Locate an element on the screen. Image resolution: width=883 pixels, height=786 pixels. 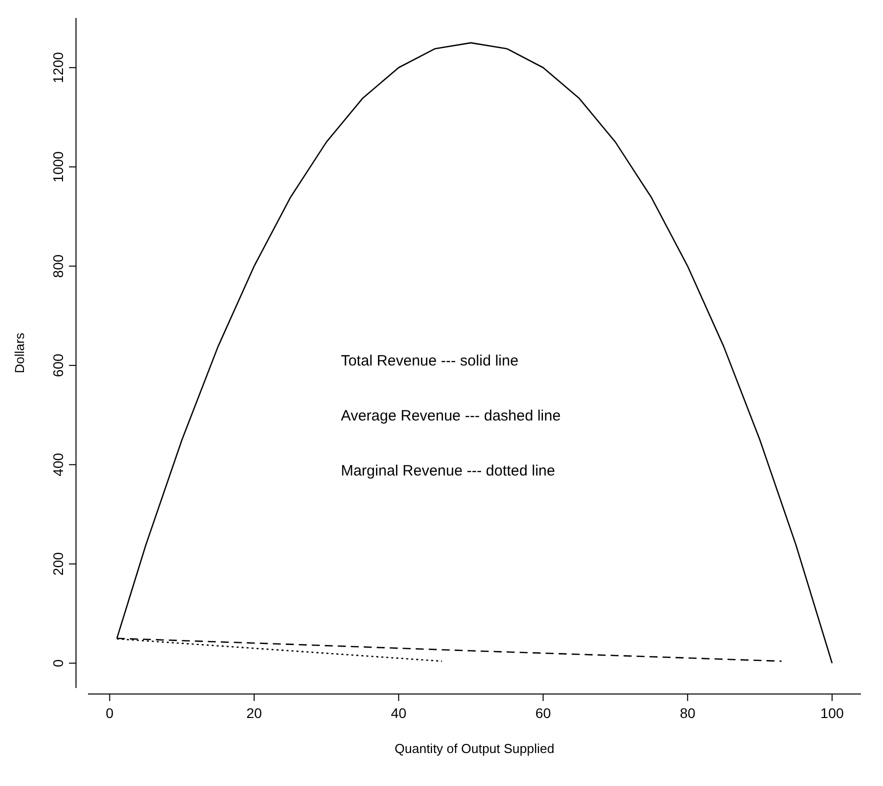
annotation: Marginal Revenue --- dotted line is located at coordinates (448, 471).